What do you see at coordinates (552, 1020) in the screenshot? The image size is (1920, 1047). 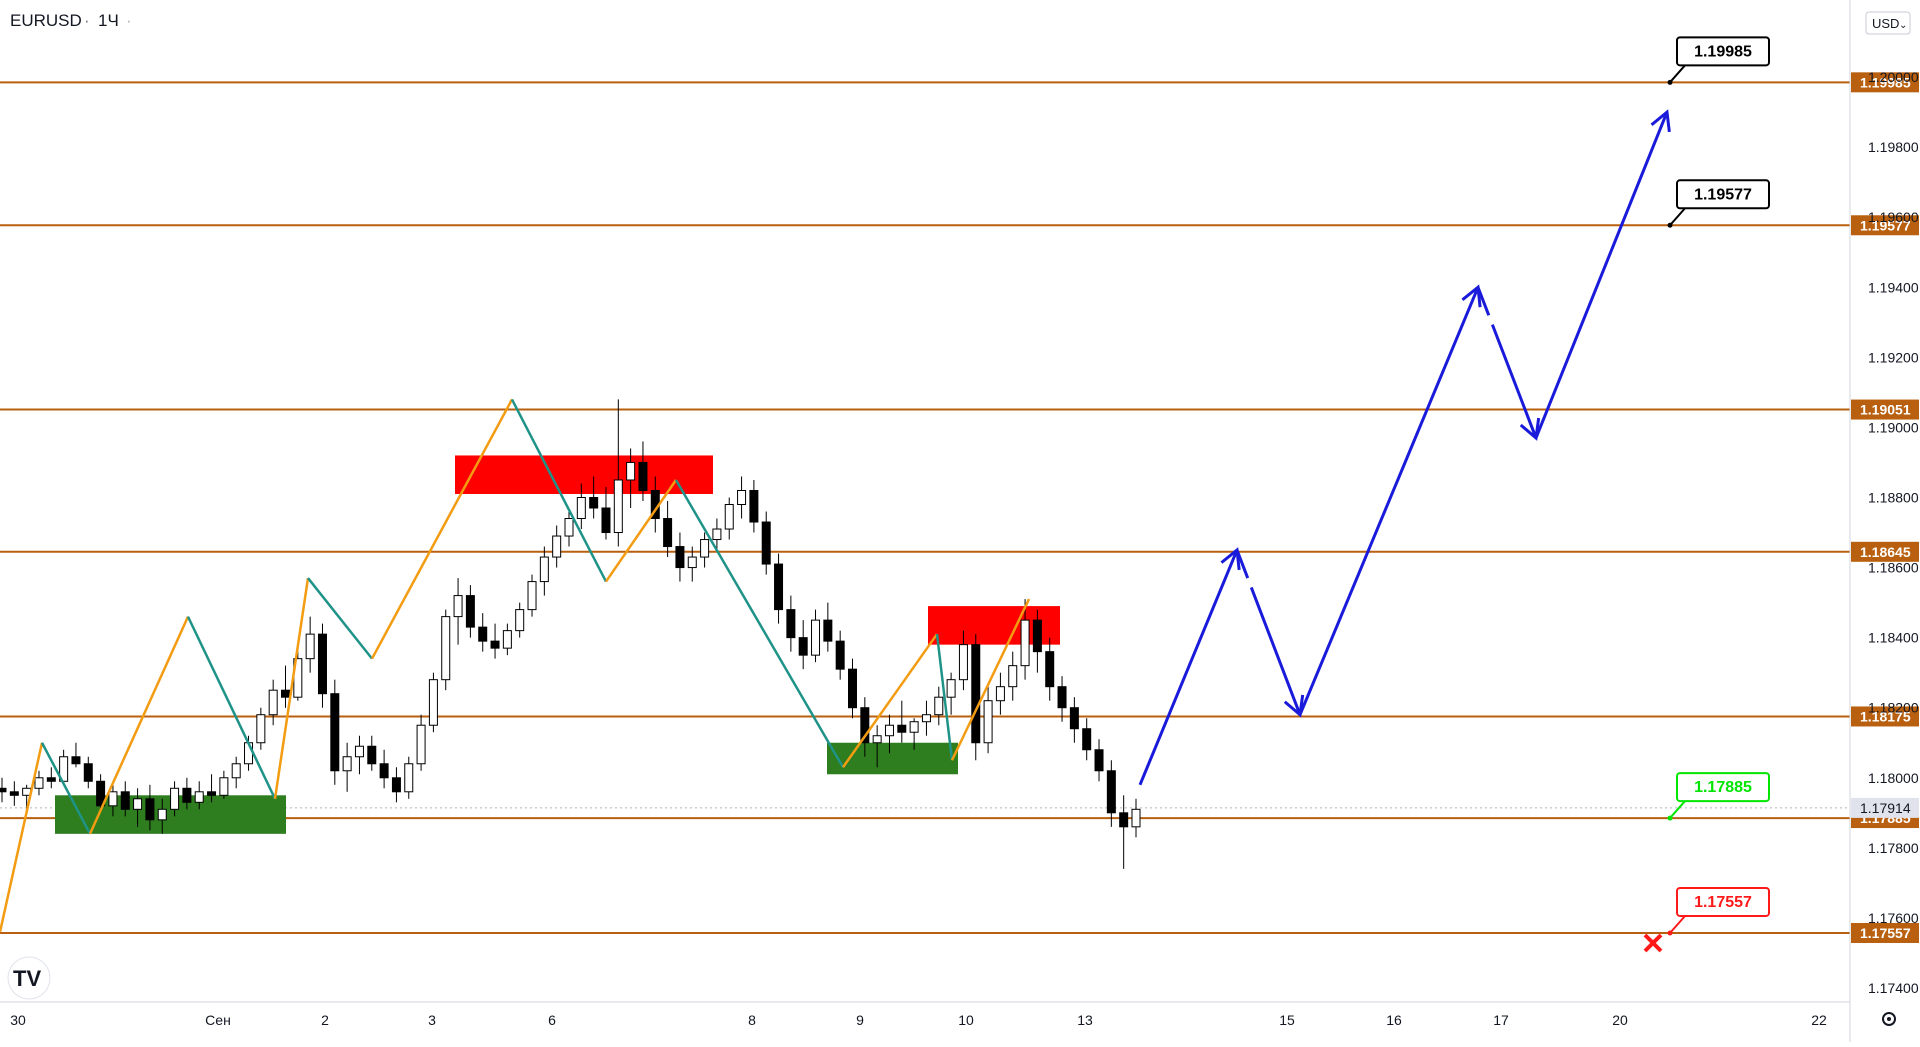 I see `x-tick-label: 6` at bounding box center [552, 1020].